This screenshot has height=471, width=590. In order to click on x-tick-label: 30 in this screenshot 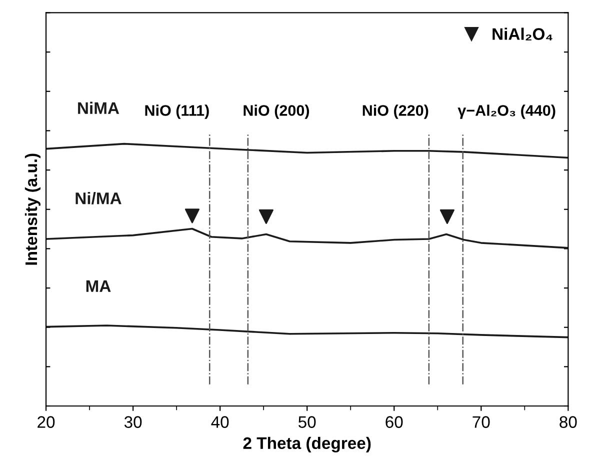, I will do `click(133, 422)`.